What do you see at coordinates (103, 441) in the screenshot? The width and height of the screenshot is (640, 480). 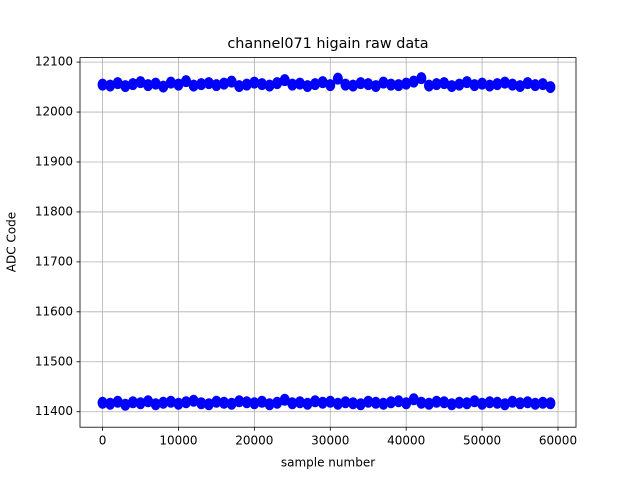 I see `x-tick-label: 0` at bounding box center [103, 441].